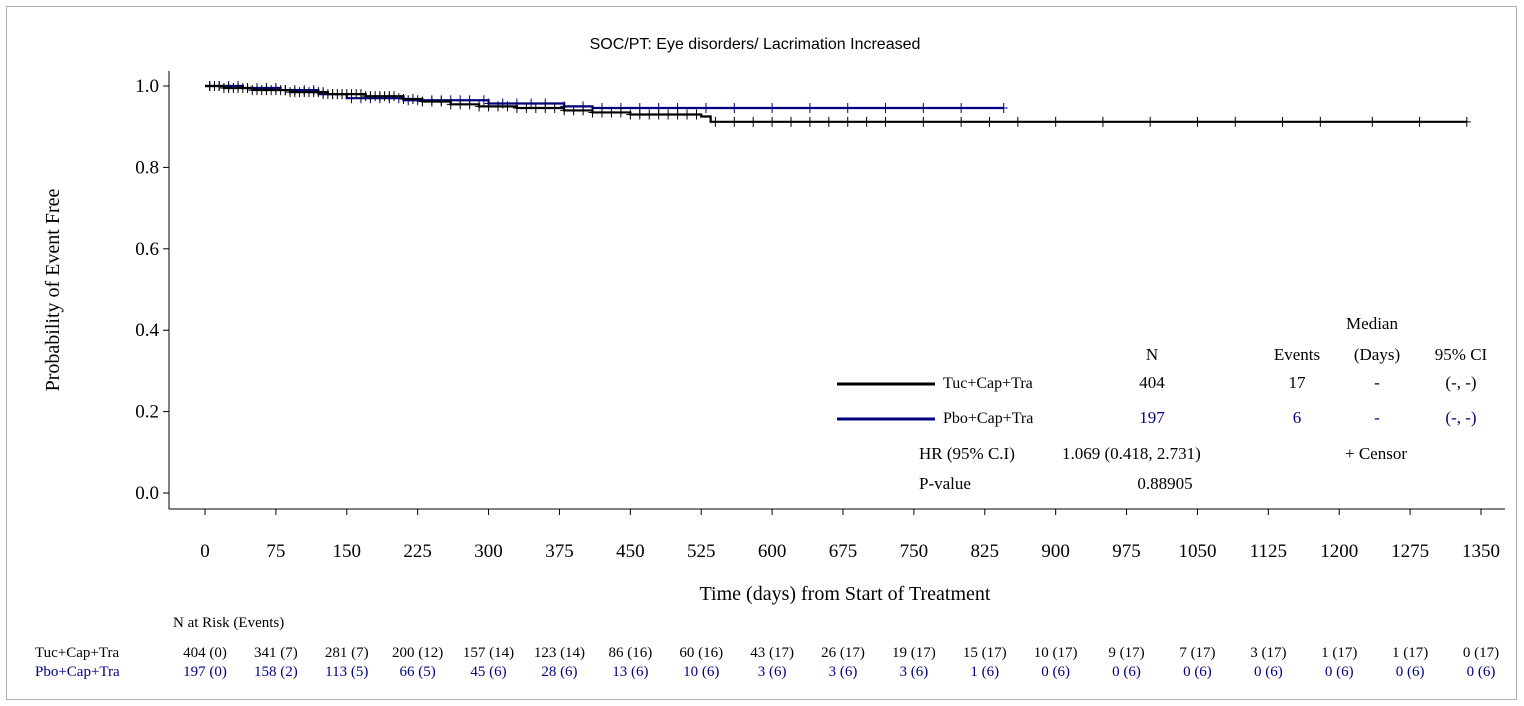  I want to click on risk-cell: 113 (5), so click(346, 672).